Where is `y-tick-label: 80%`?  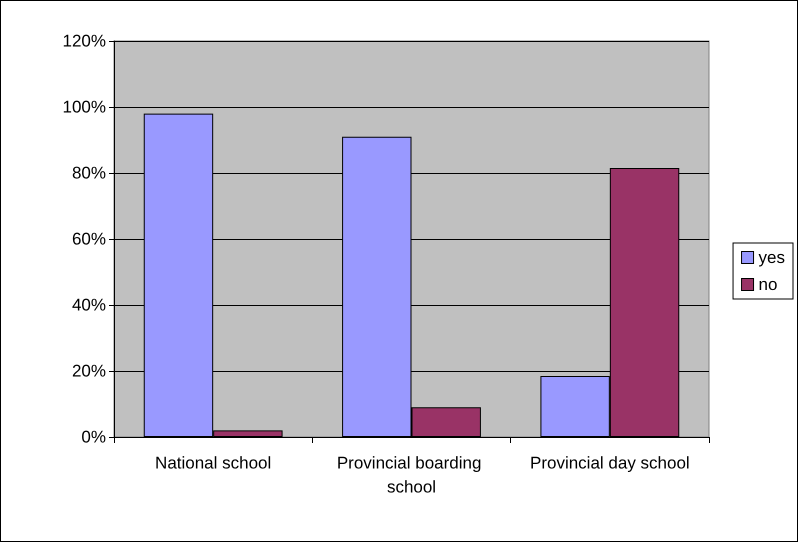 y-tick-label: 80% is located at coordinates (89, 173).